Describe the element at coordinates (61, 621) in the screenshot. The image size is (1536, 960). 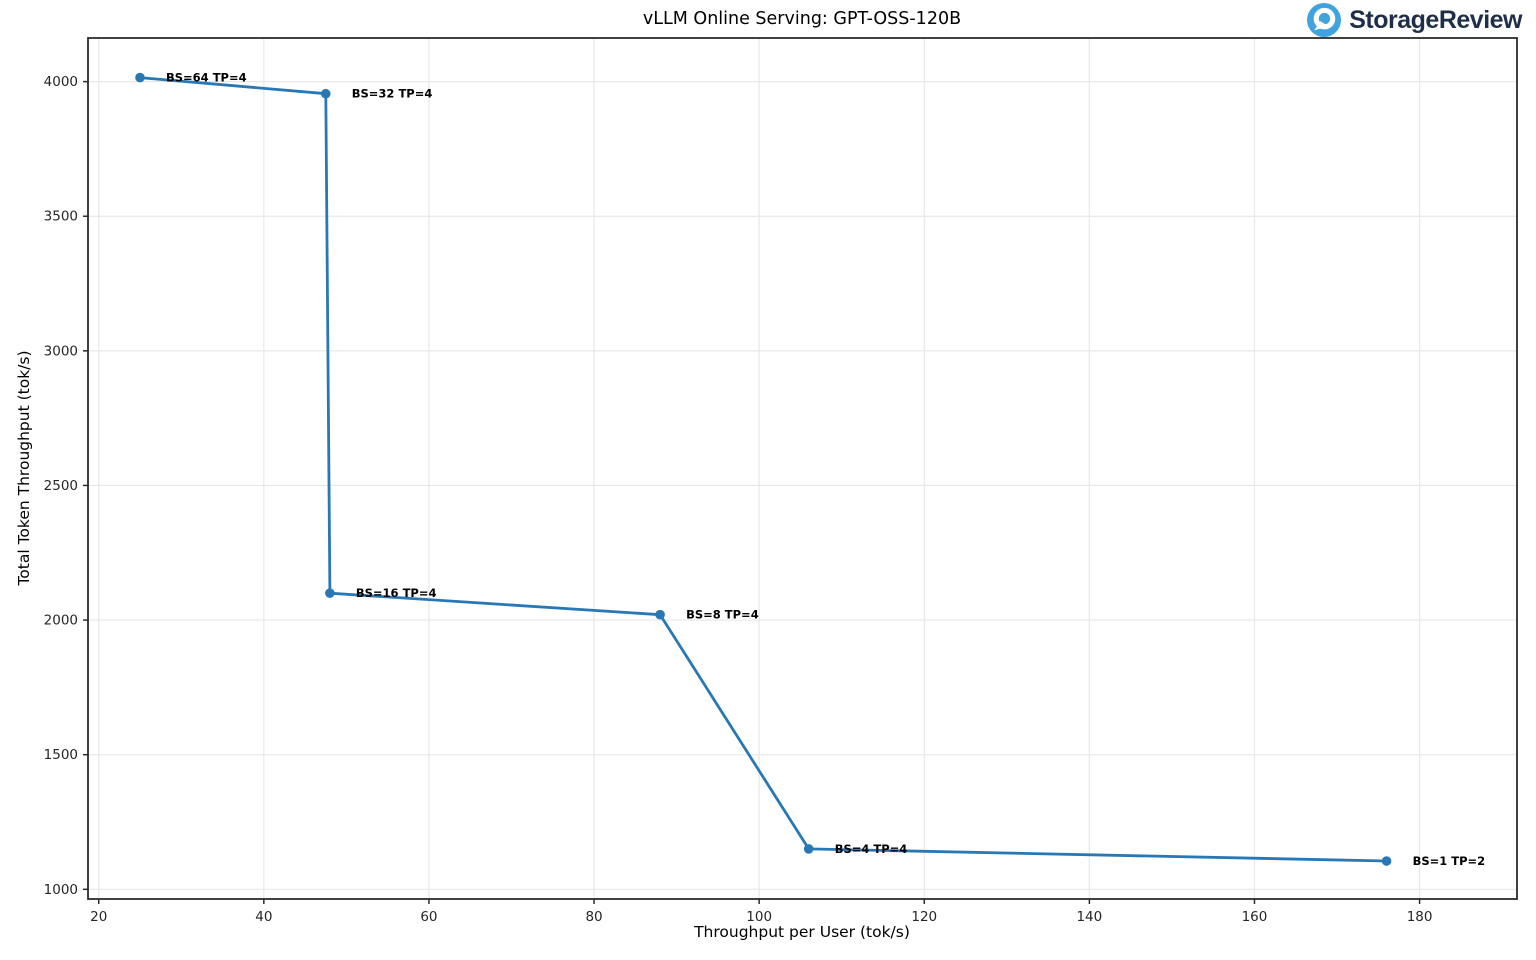
I see `y-tick-label: 2000` at that location.